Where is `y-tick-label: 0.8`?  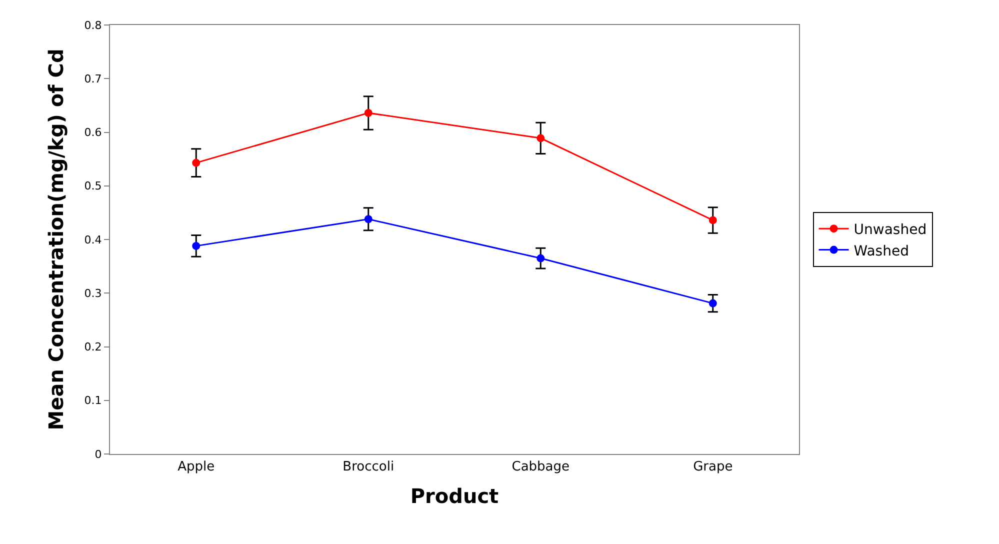
y-tick-label: 0.8 is located at coordinates (93, 25).